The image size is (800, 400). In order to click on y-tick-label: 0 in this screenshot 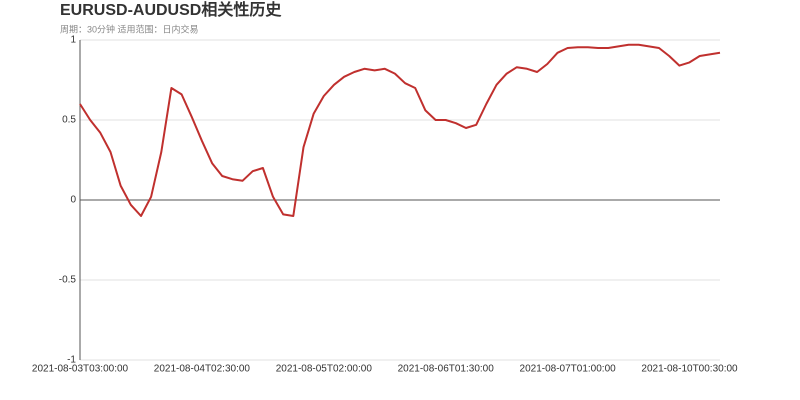, I will do `click(73, 200)`.